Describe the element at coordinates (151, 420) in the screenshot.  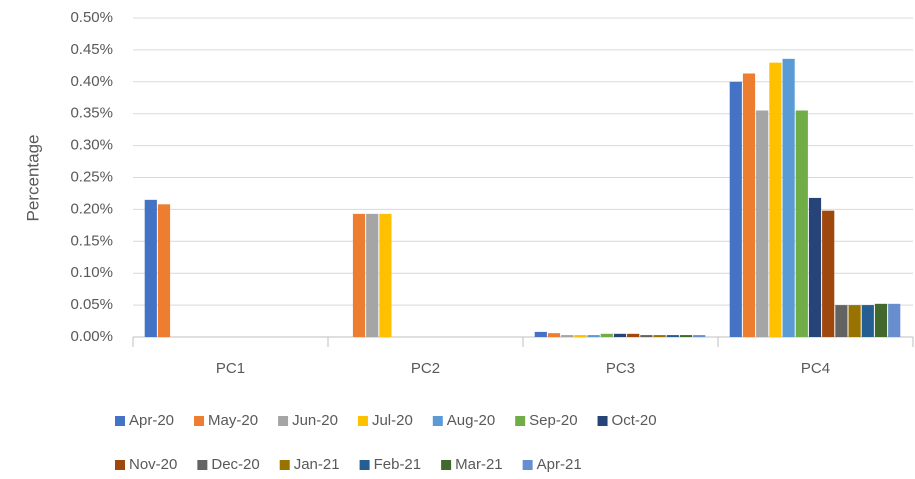
I see `legend-label: Apr-20` at that location.